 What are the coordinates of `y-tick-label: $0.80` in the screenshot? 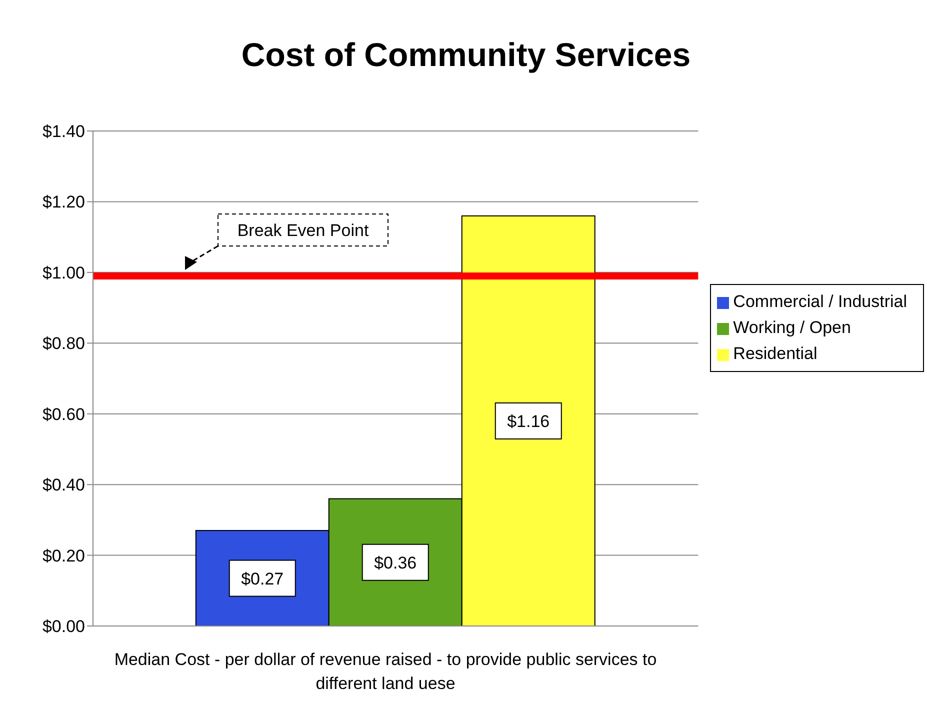 It's located at (63, 344).